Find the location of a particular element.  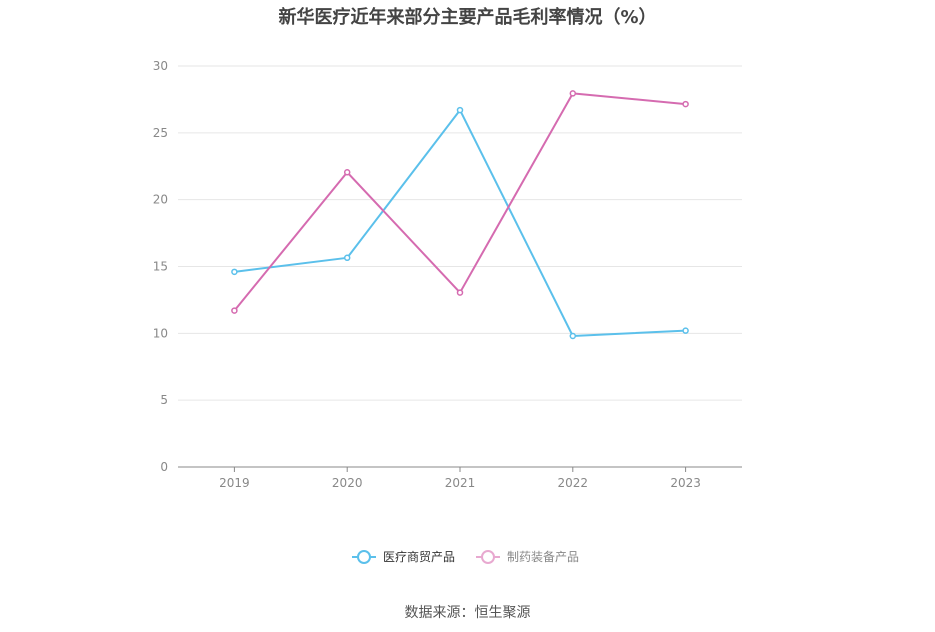

legend: 医疗商贸产品 制药装备产品 is located at coordinates (465, 556).